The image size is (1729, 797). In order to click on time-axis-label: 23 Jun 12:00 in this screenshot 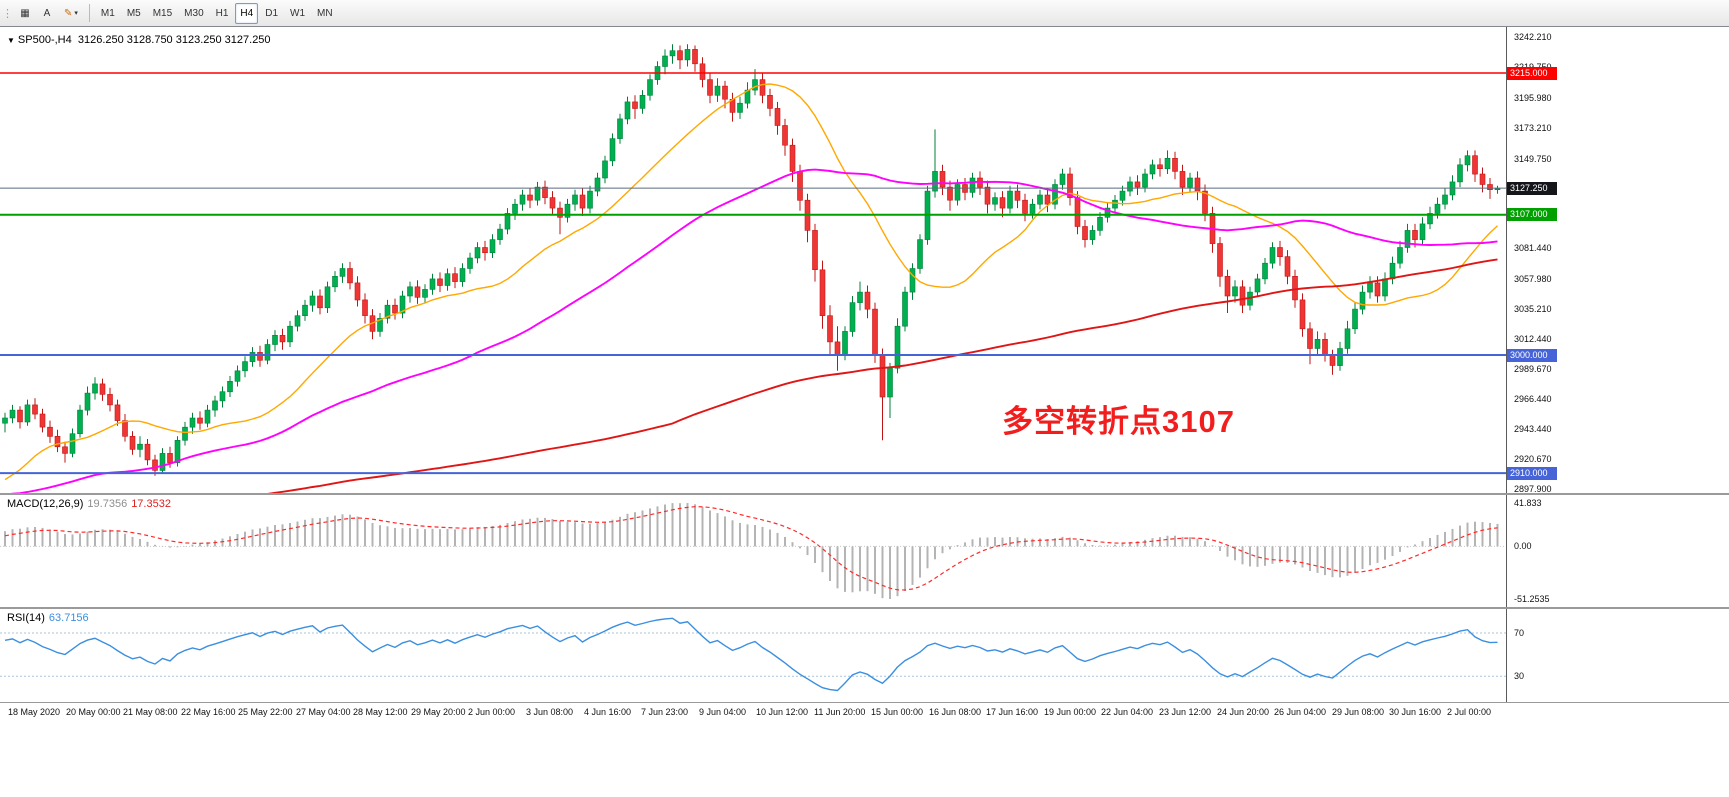, I will do `click(1185, 712)`.